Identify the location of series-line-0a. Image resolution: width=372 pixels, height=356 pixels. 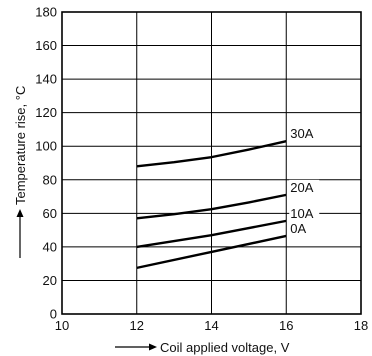
(211, 252).